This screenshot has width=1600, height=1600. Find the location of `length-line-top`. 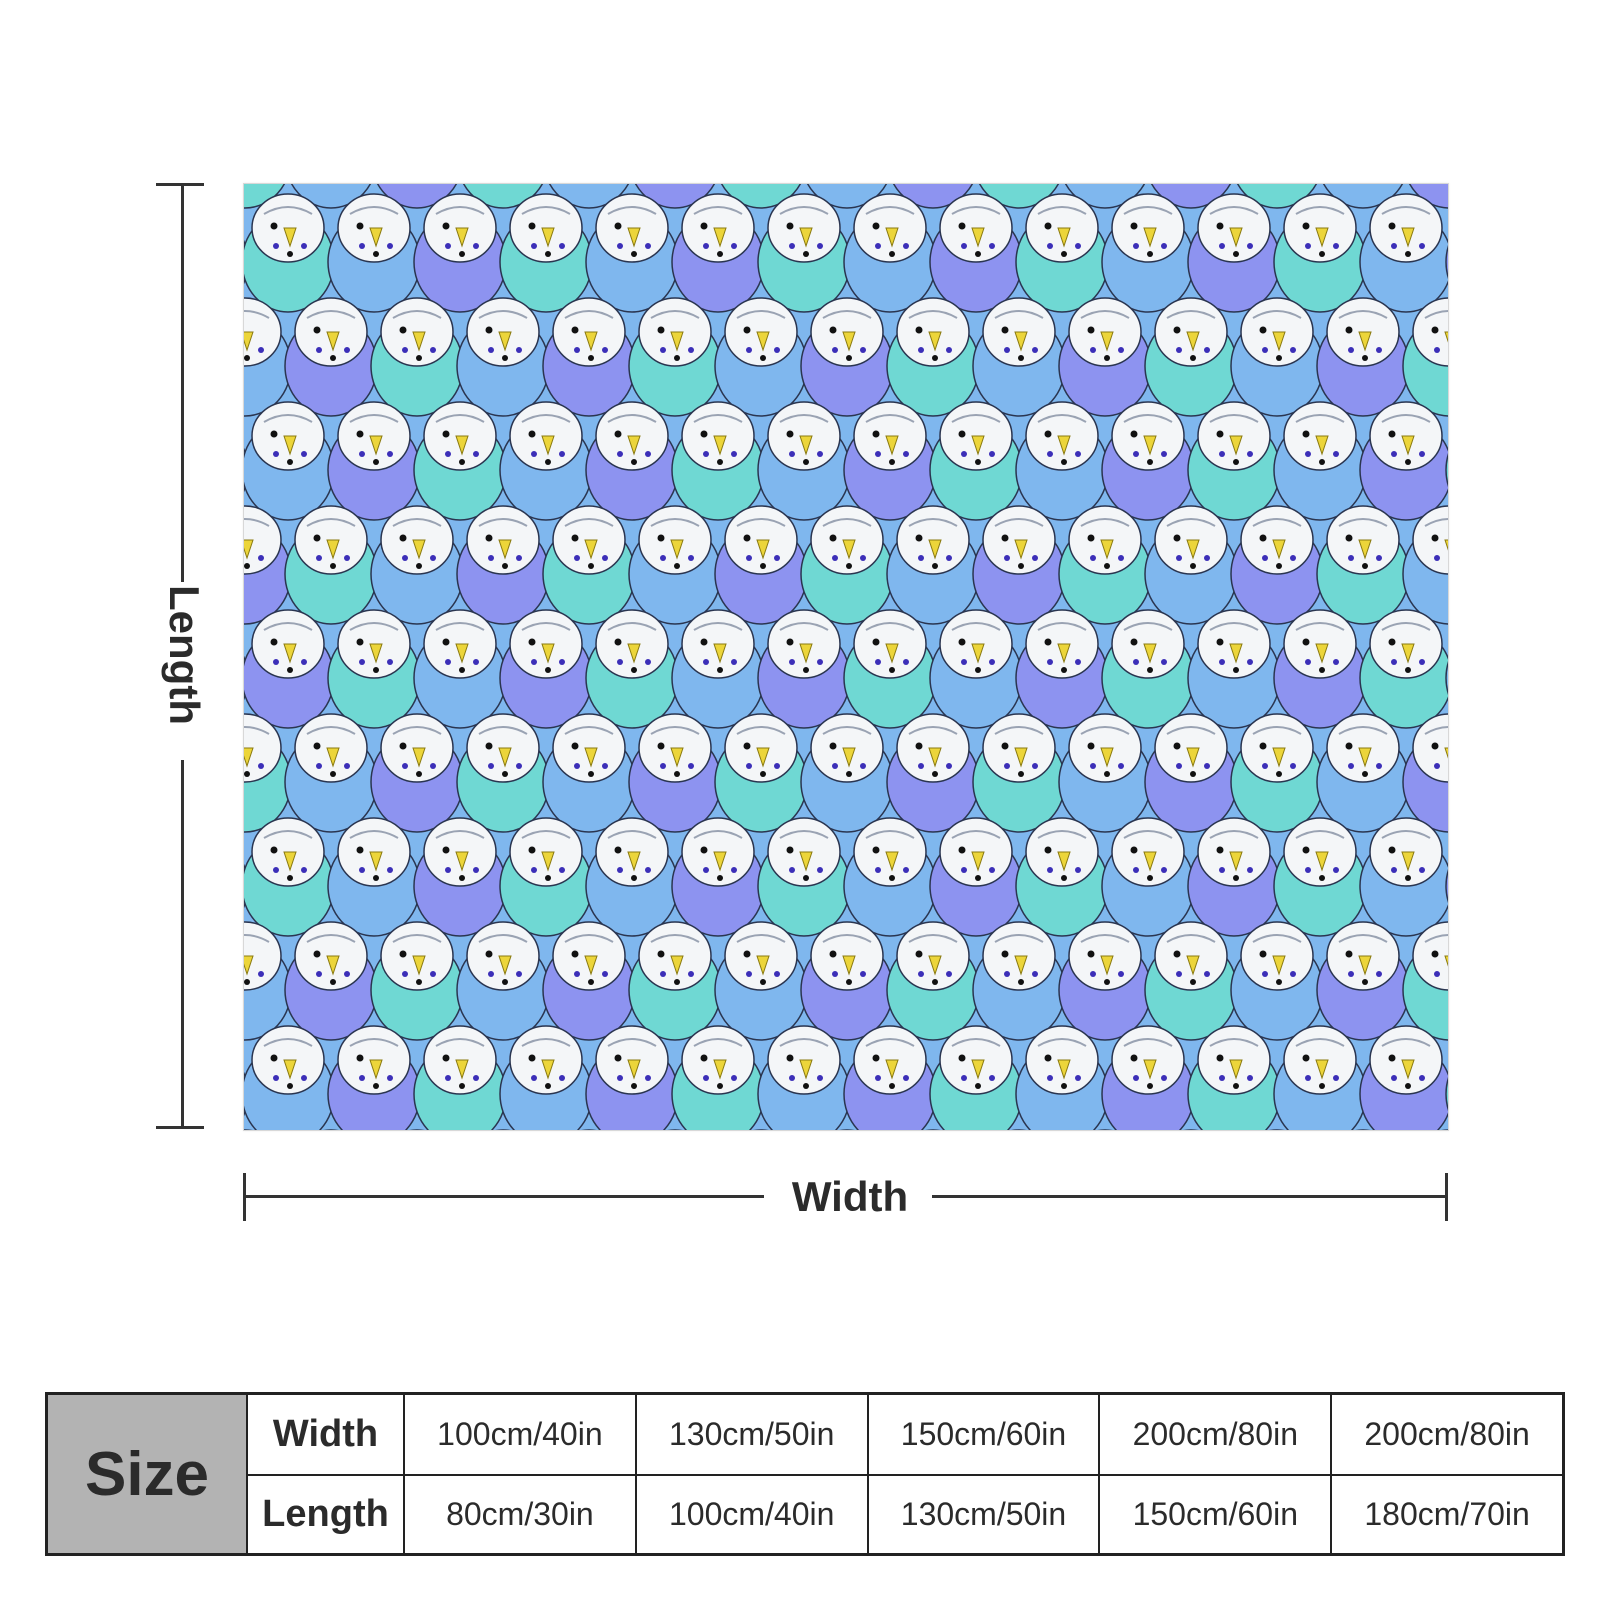

length-line-top is located at coordinates (182, 383).